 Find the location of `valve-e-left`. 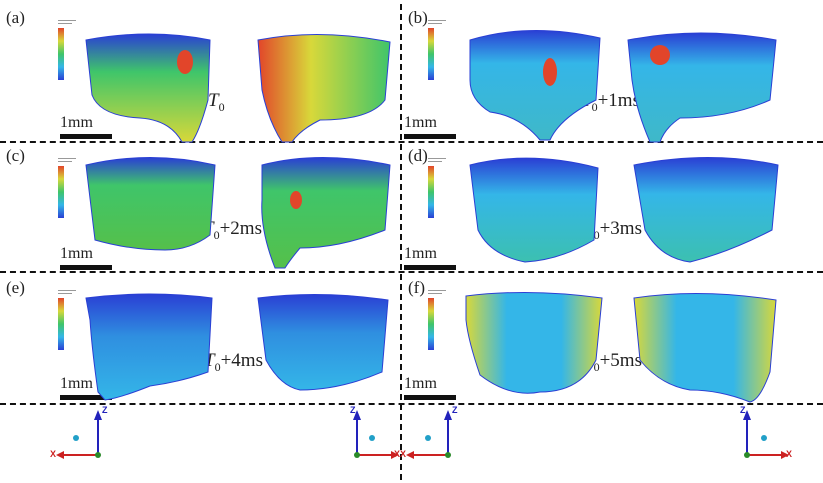

valve-e-left is located at coordinates (149, 347).